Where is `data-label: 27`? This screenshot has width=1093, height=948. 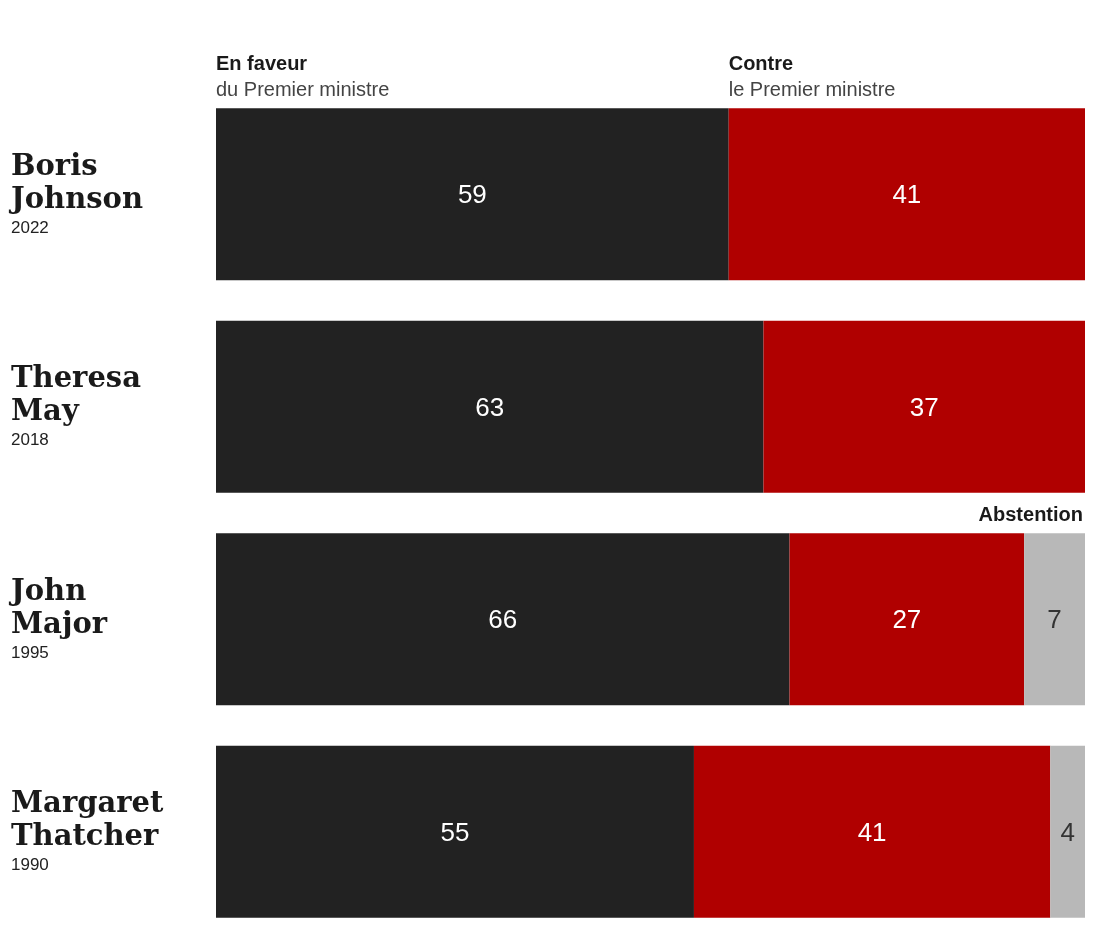 data-label: 27 is located at coordinates (907, 619).